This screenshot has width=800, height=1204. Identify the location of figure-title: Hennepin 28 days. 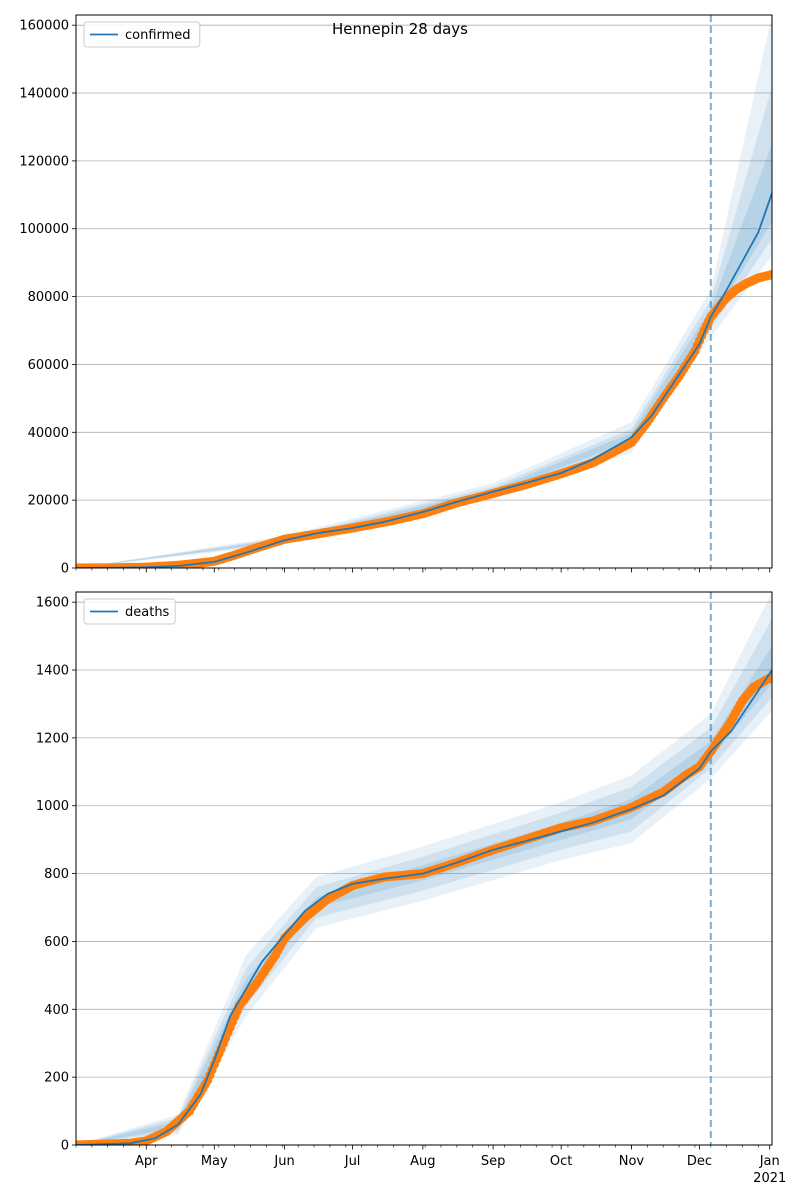
(400, 29).